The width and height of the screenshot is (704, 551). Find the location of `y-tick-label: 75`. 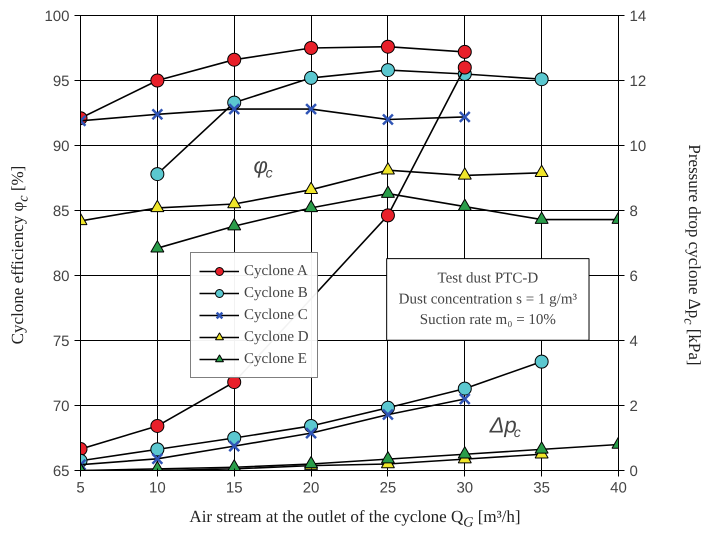

y-tick-label: 75 is located at coordinates (61, 341).